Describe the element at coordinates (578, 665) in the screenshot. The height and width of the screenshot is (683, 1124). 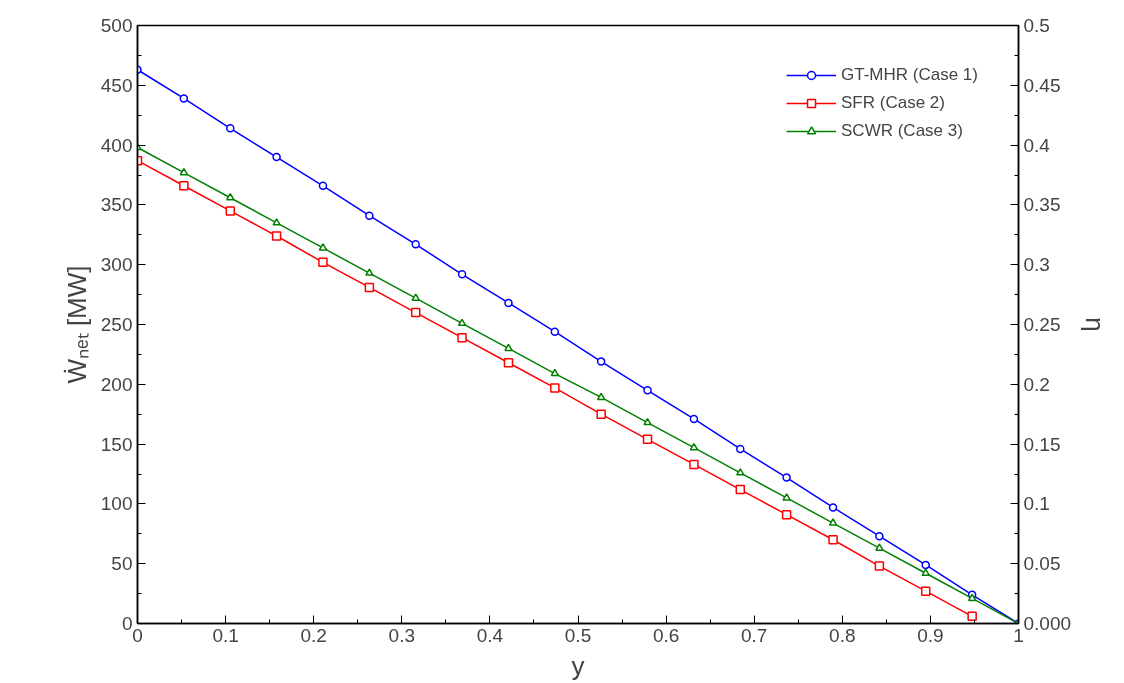
I see `x-axis-title: y` at that location.